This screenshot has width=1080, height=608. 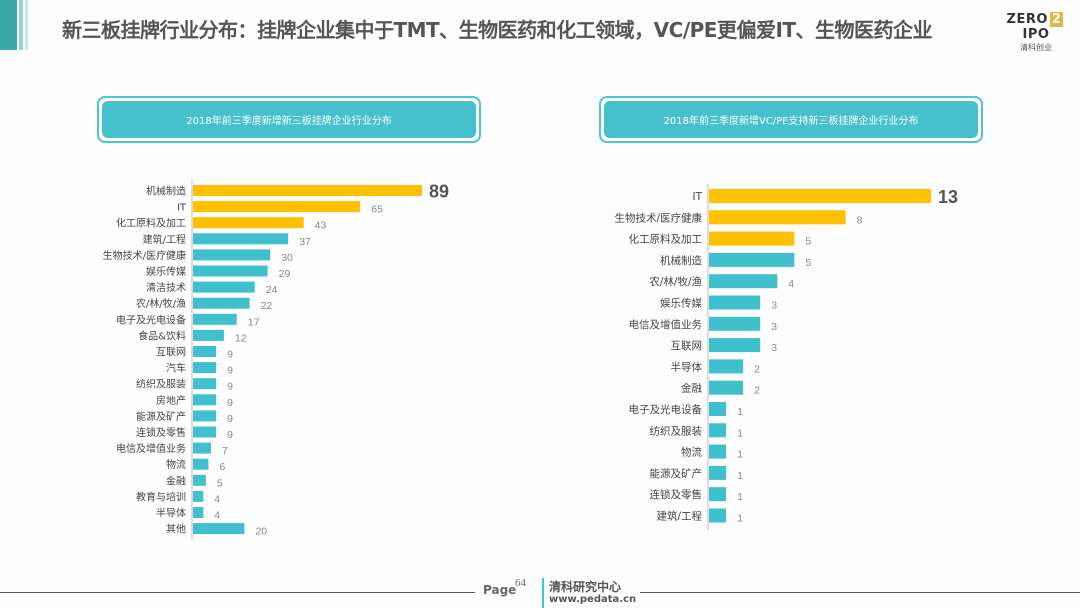 I want to click on right-chart-title: 2018年前三季度新增VC/PE支持新三板挂牌企业行业分布, so click(x=791, y=119).